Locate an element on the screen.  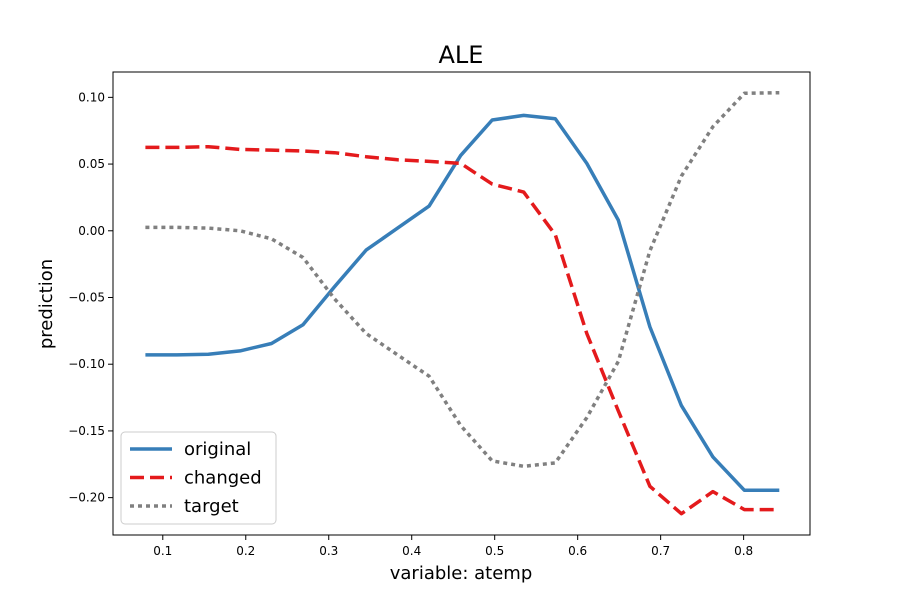
x-tick-label: 0.2 is located at coordinates (245, 551).